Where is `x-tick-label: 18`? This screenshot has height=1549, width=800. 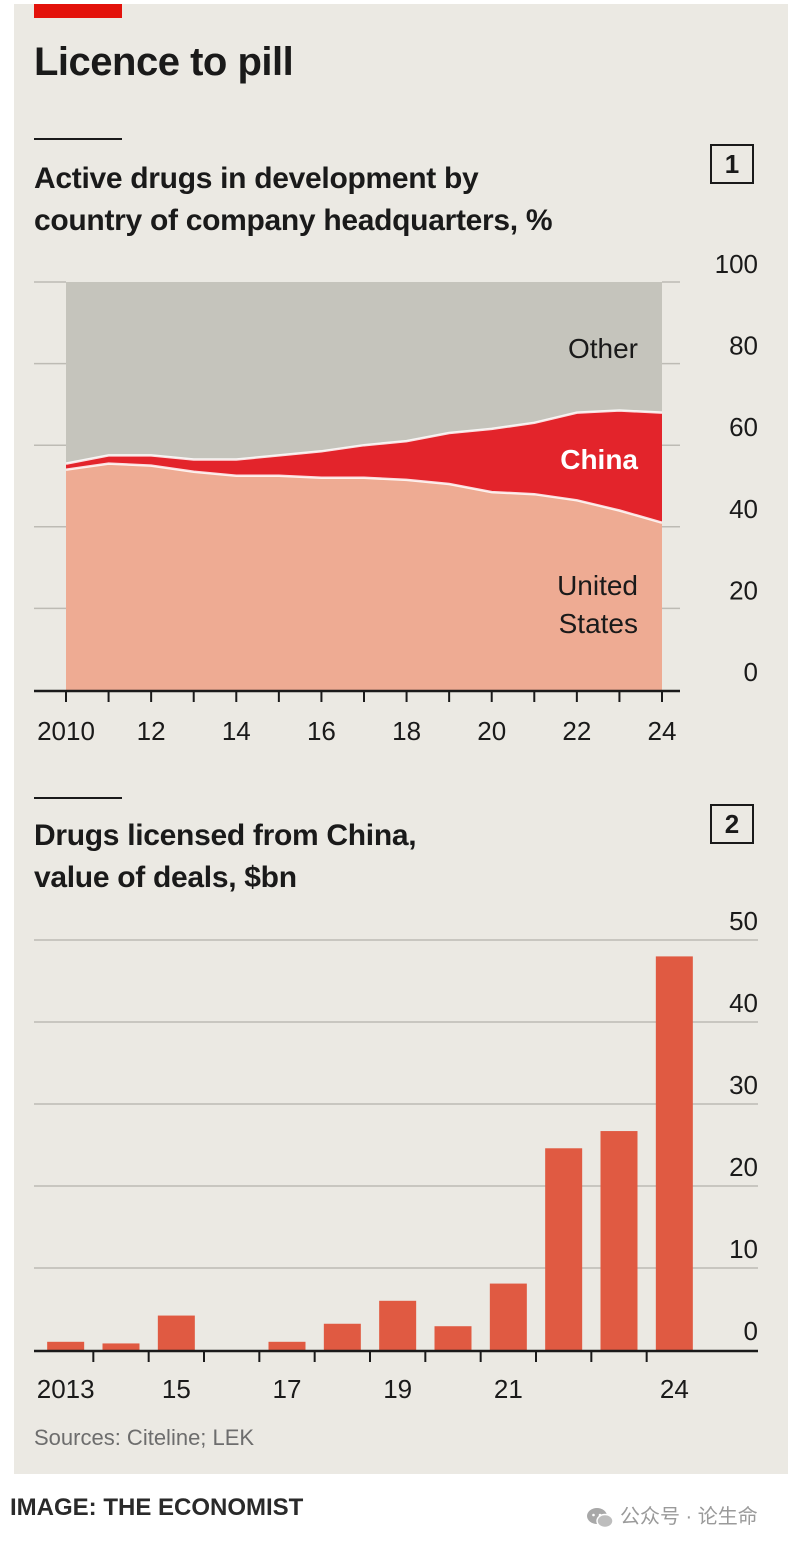
x-tick-label: 18 is located at coordinates (406, 731).